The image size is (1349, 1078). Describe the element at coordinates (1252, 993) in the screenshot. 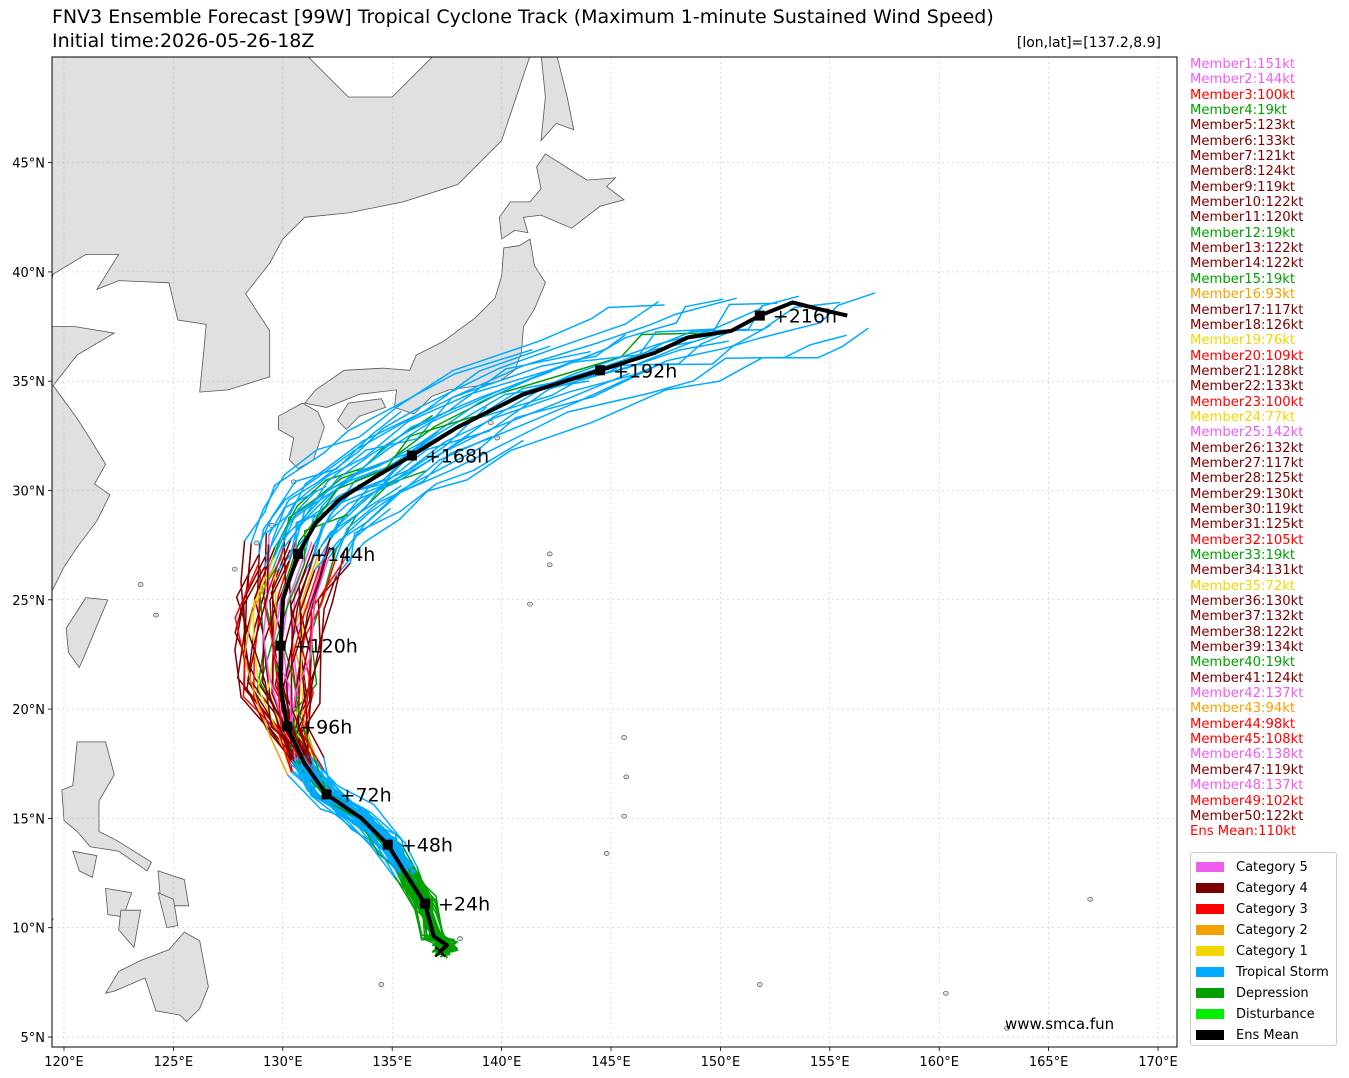

I see `legend-item: Depression` at that location.